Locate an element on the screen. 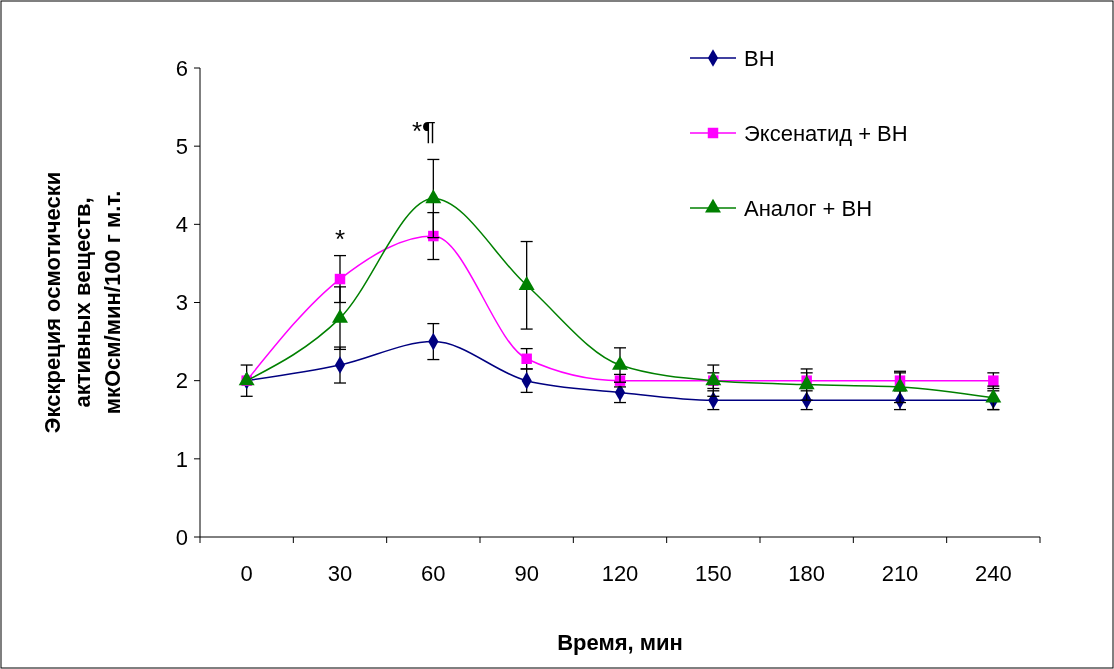 The width and height of the screenshot is (1114, 669). x-tick-label: 180 is located at coordinates (807, 573).